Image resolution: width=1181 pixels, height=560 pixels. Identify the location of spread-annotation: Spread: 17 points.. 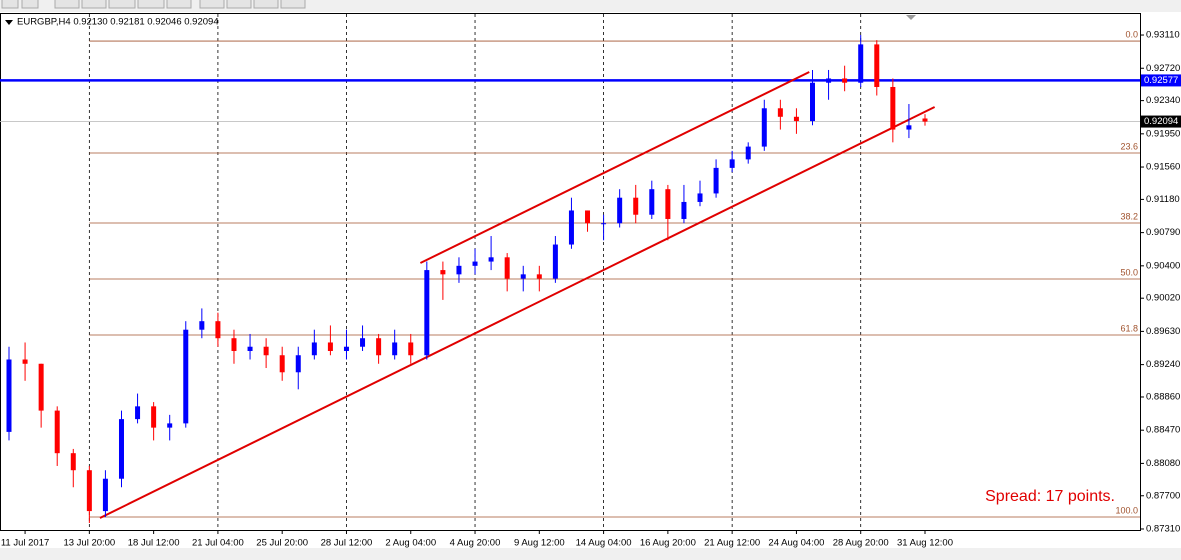
(1050, 496).